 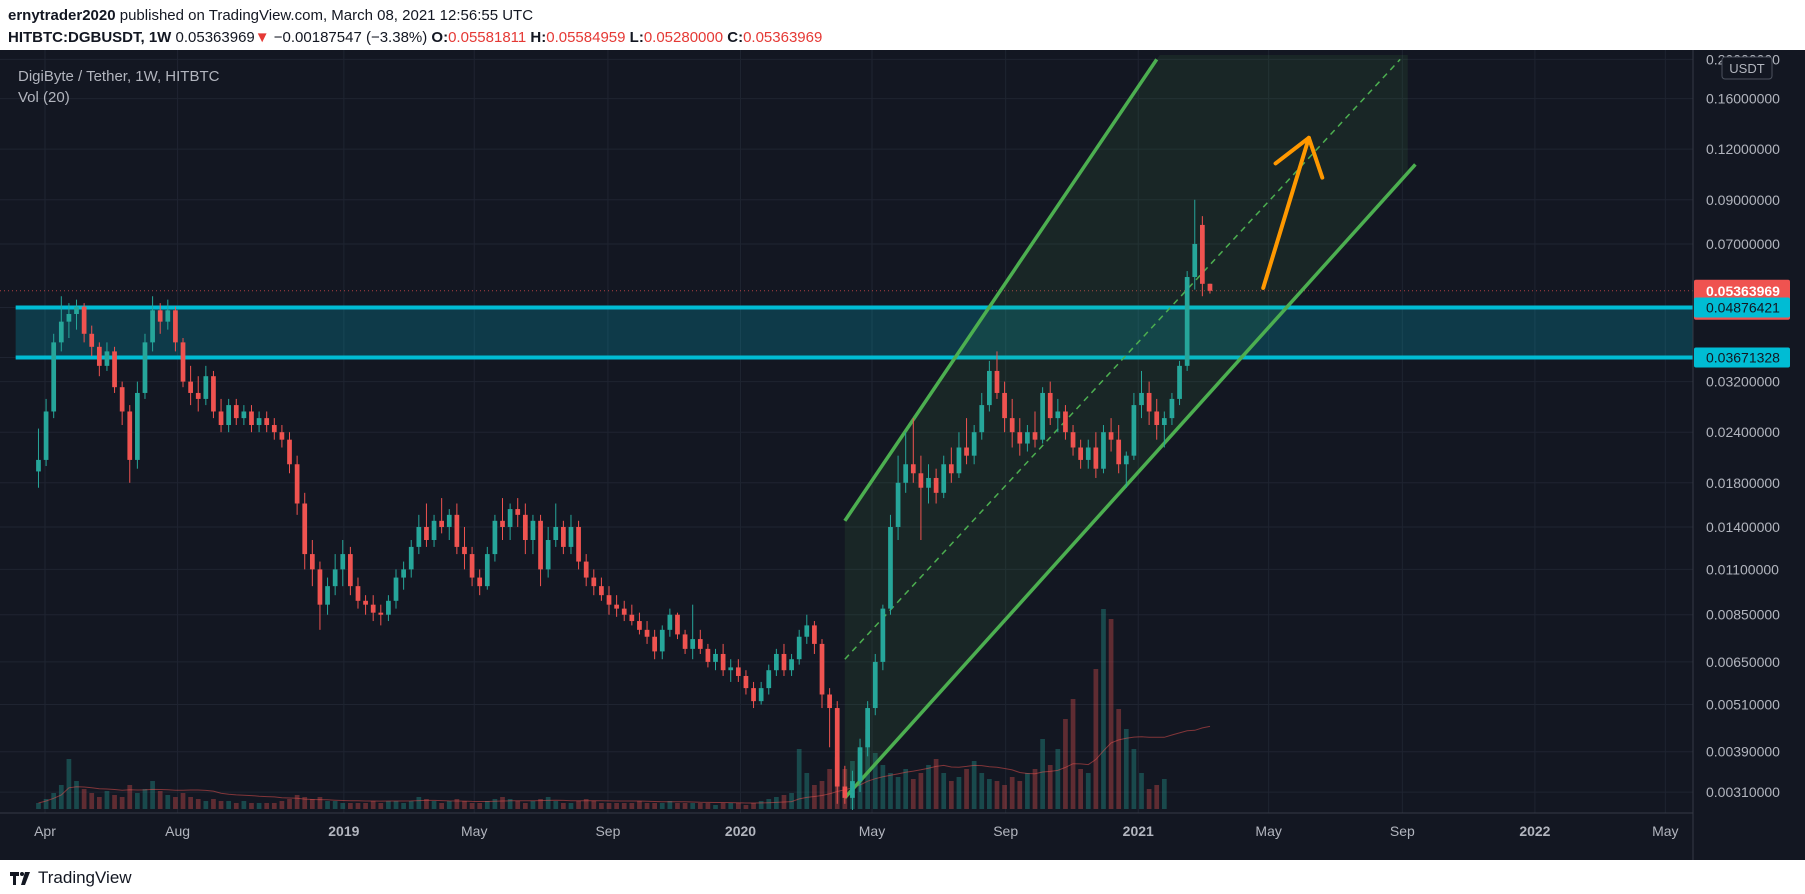 I want to click on brand-name: TradingView, so click(x=85, y=877).